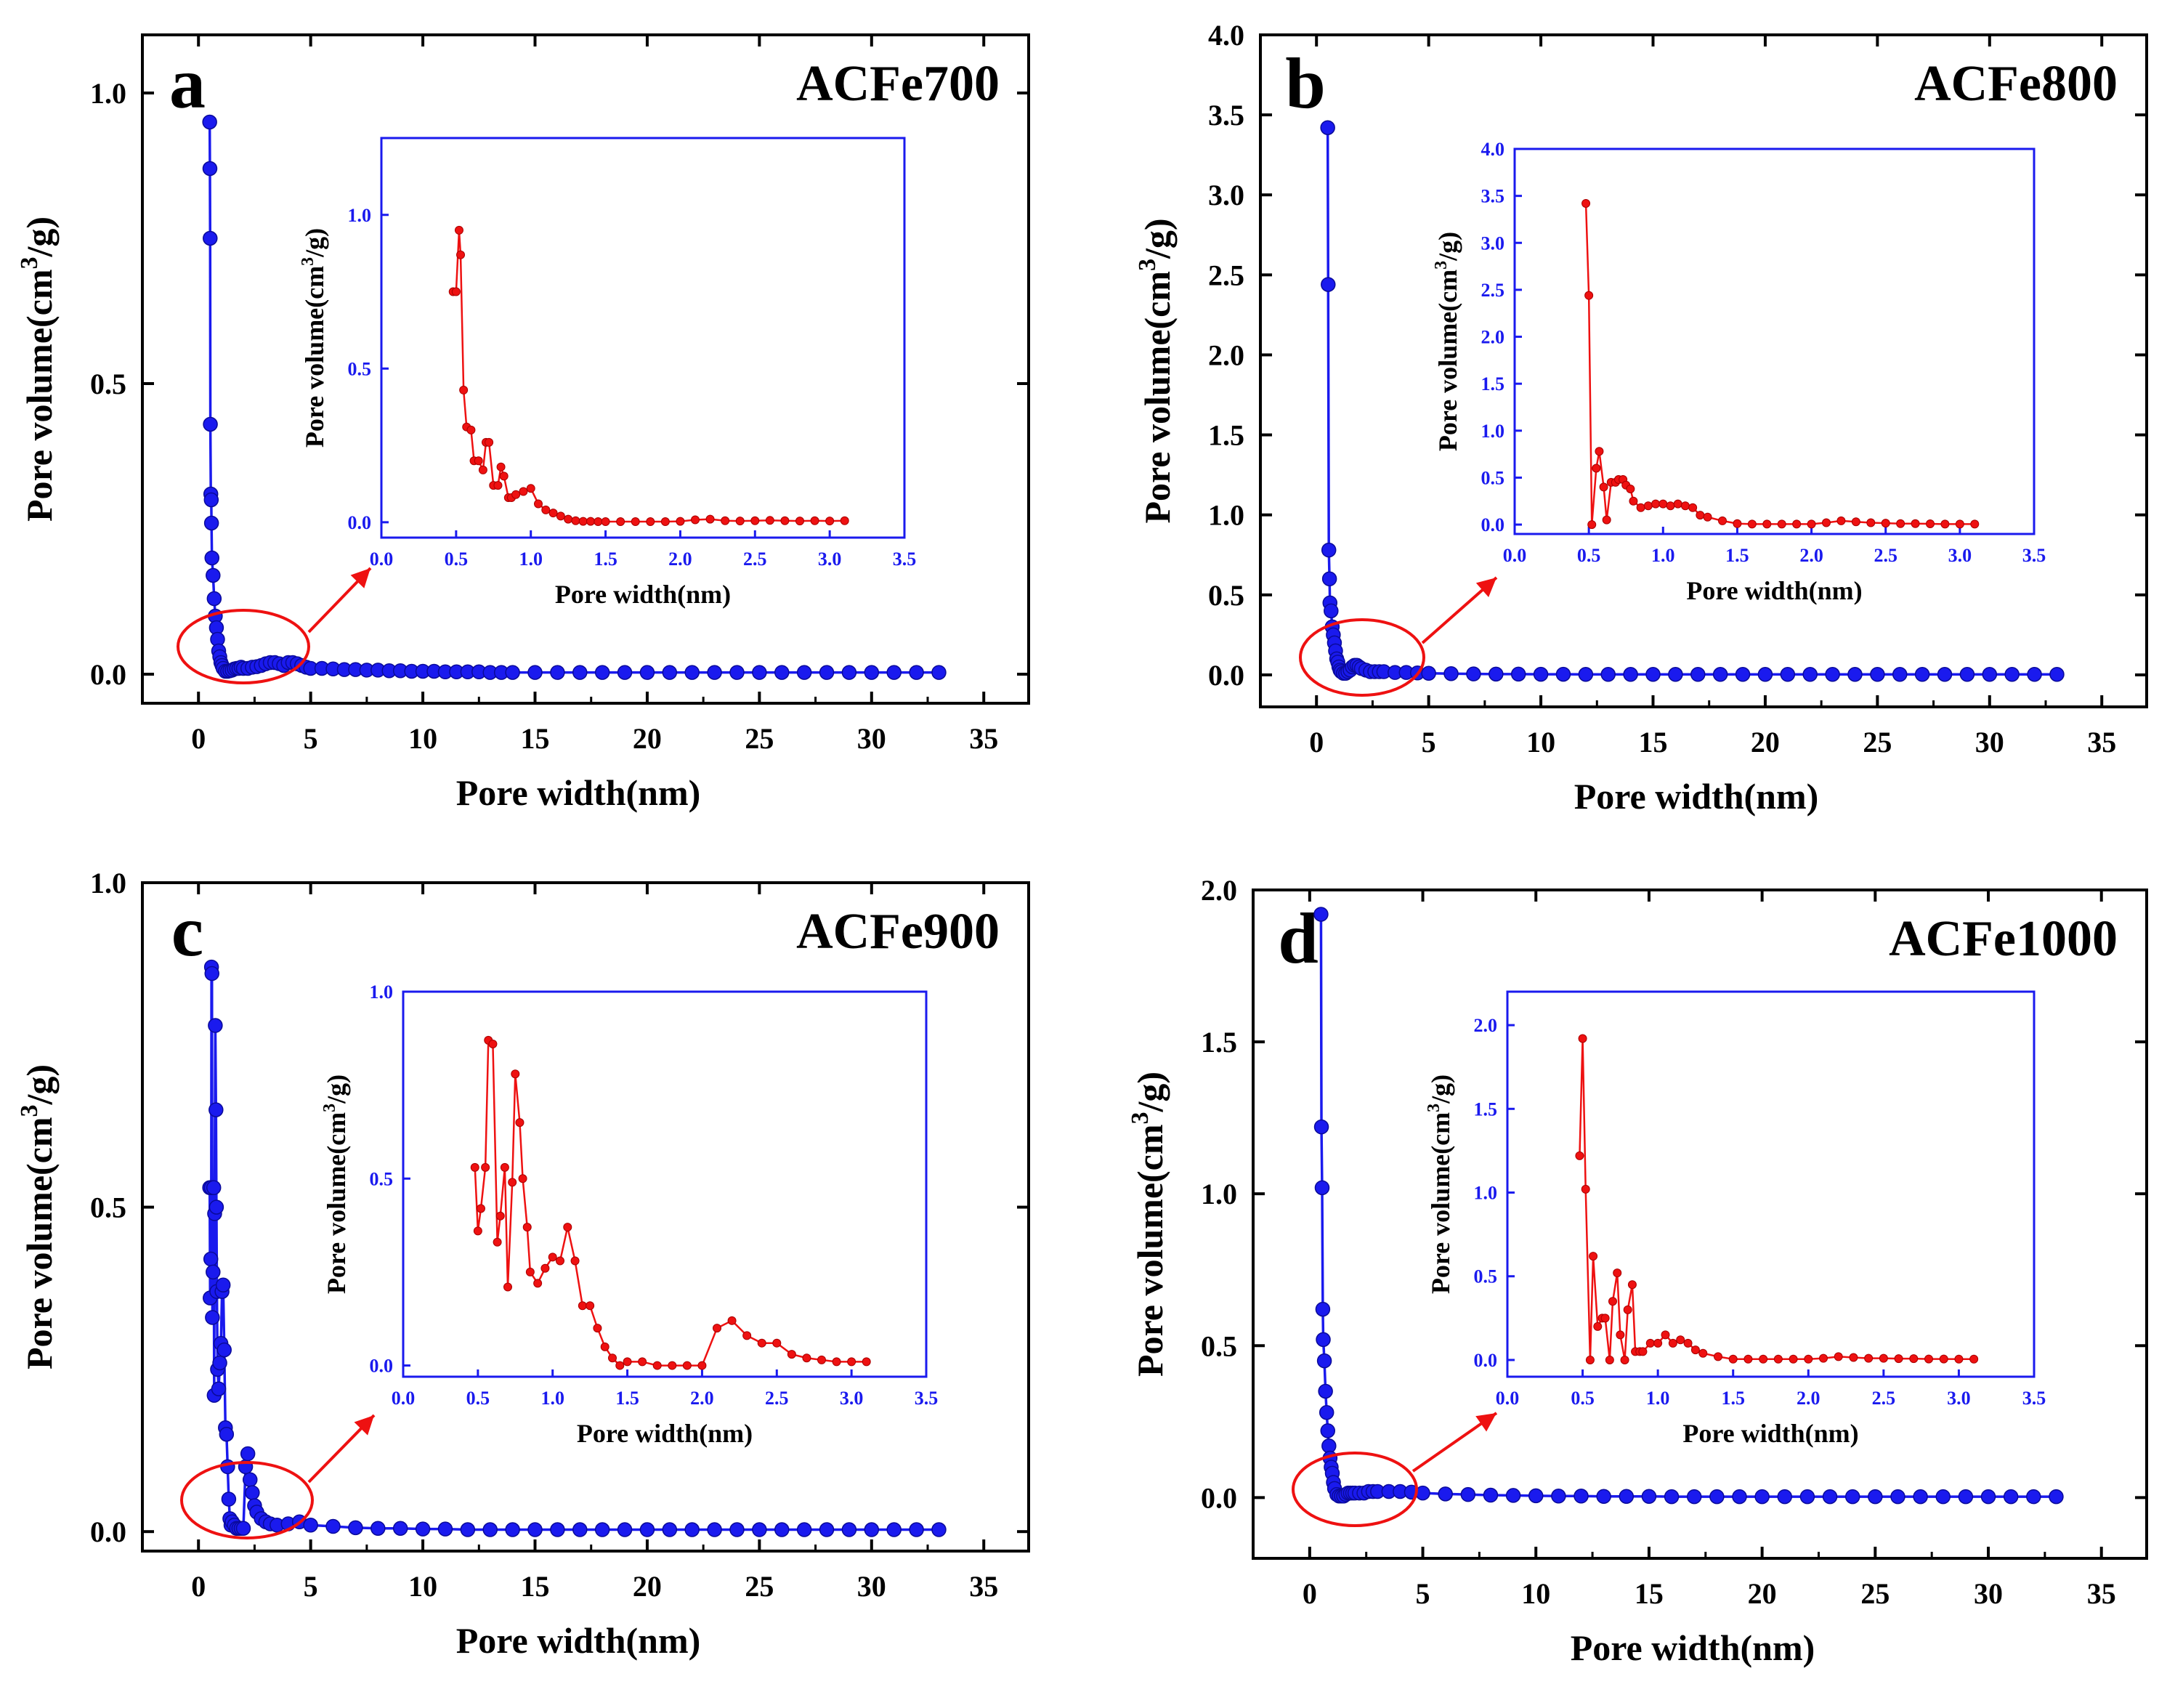  What do you see at coordinates (1493, 383) in the screenshot?
I see `inset-y-tick-label: 1.5` at bounding box center [1493, 383].